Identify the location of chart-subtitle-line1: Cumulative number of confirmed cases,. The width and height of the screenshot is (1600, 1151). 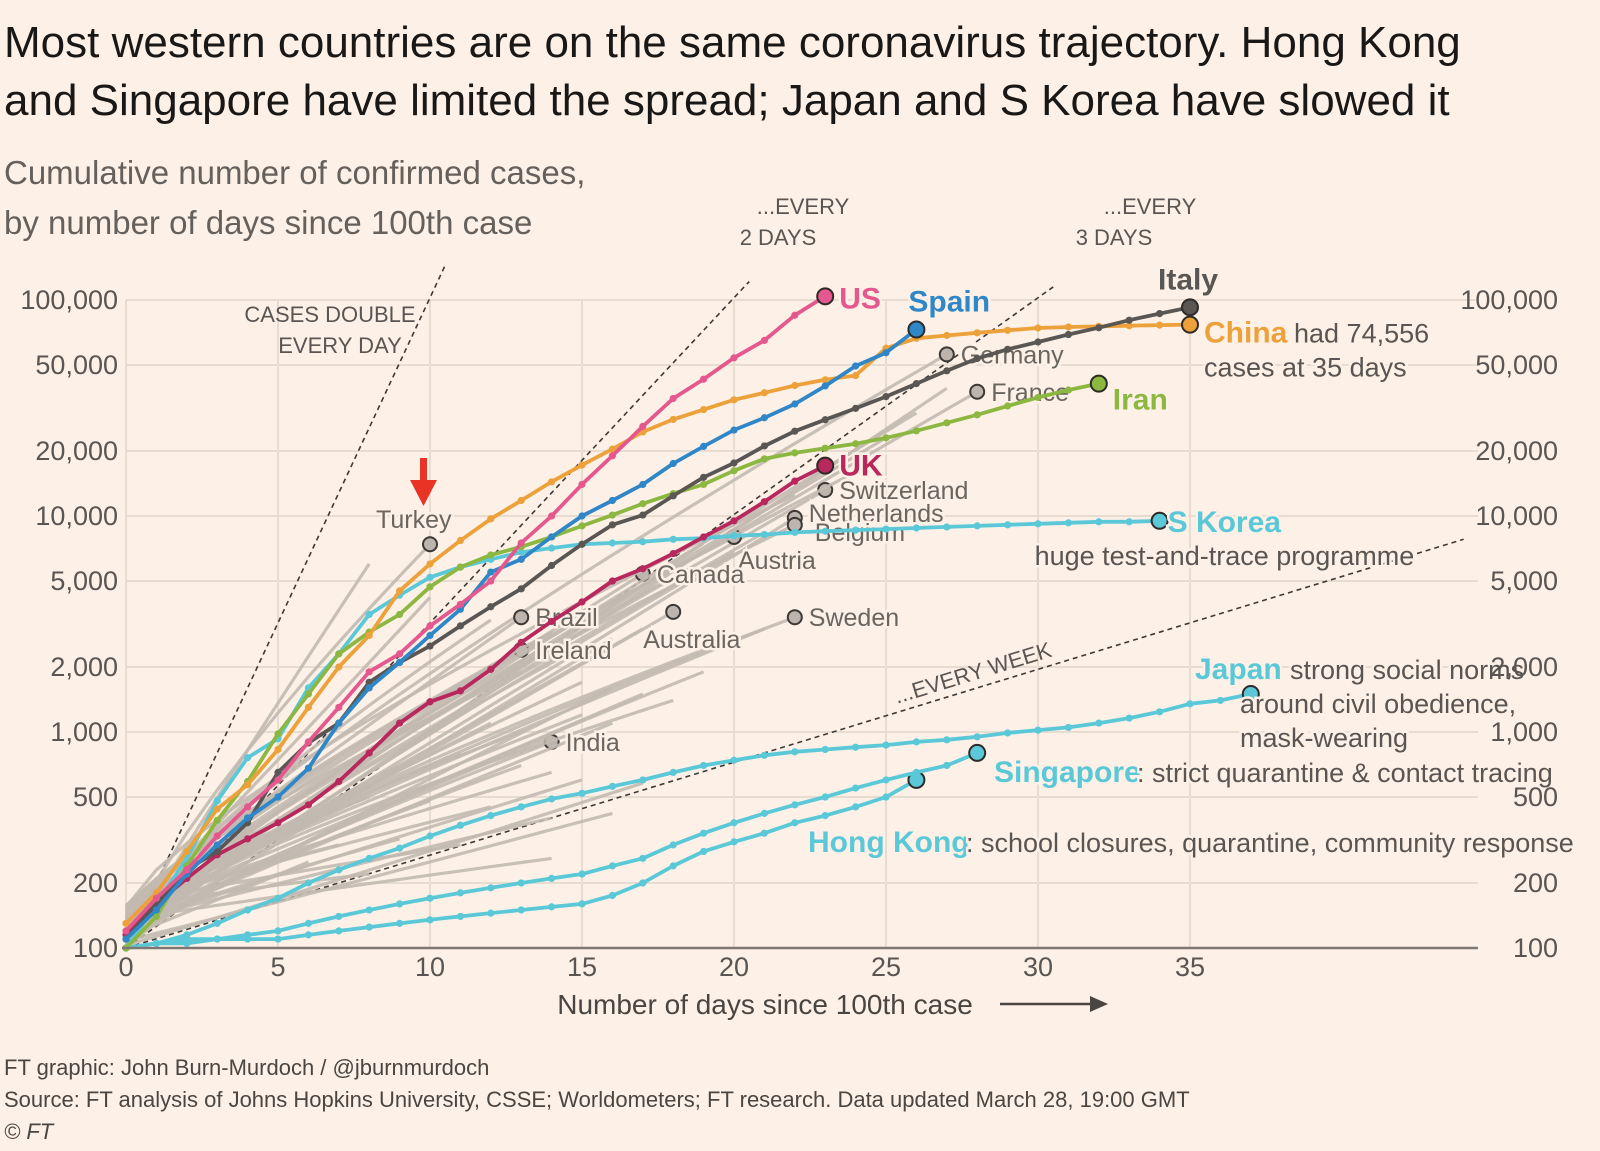
(295, 172).